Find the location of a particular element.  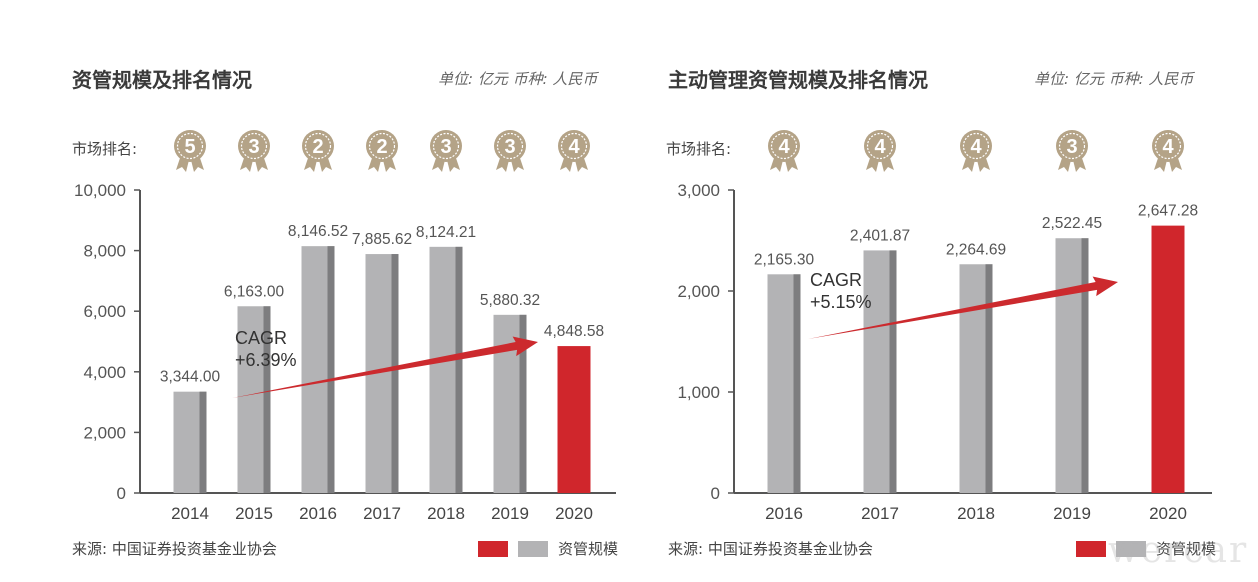

value-label: 3,344.00 is located at coordinates (190, 377).